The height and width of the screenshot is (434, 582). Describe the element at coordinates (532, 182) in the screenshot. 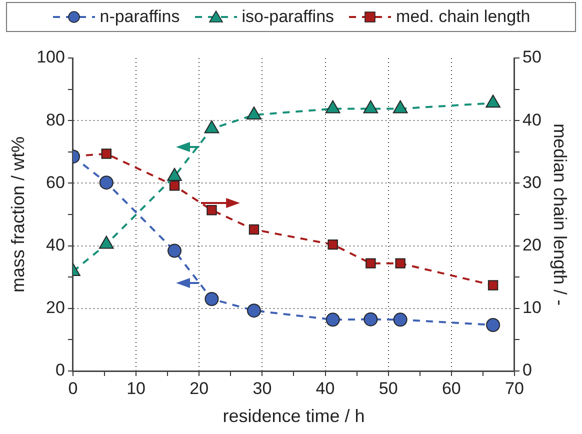

I see `y2-tick-label: 30` at that location.